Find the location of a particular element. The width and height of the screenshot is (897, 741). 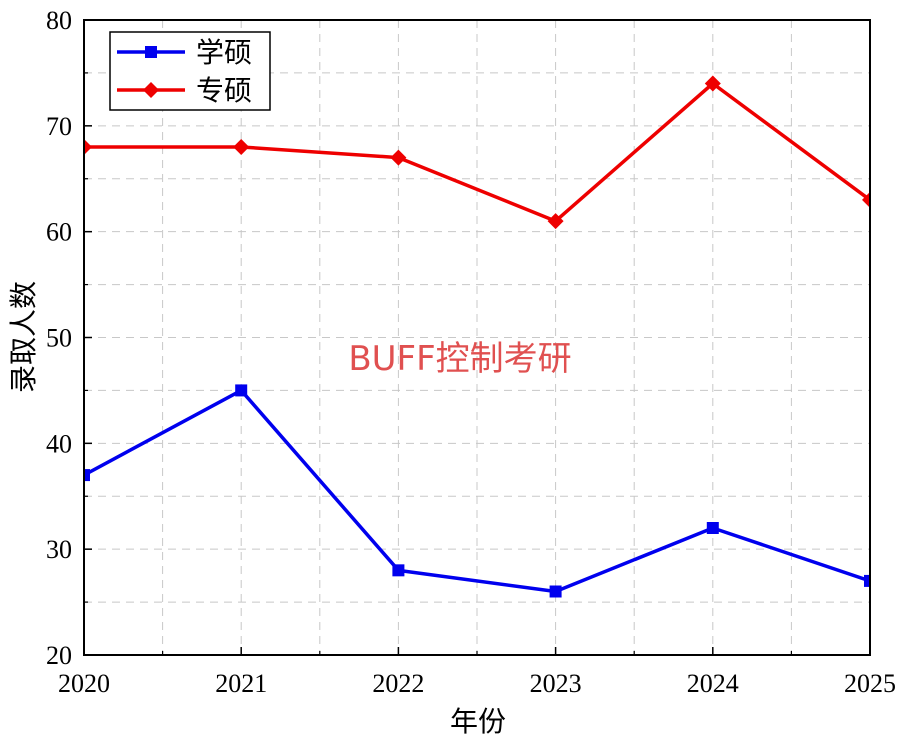

y-tick-label: 30 is located at coordinates (59, 549).